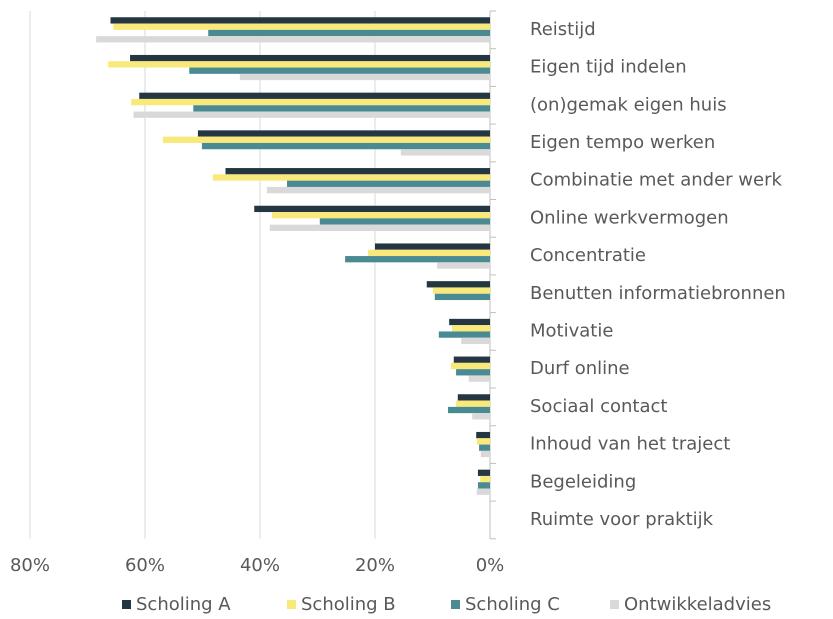 The height and width of the screenshot is (619, 833). Describe the element at coordinates (598, 406) in the screenshot. I see `category-label: Sociaal contact` at that location.